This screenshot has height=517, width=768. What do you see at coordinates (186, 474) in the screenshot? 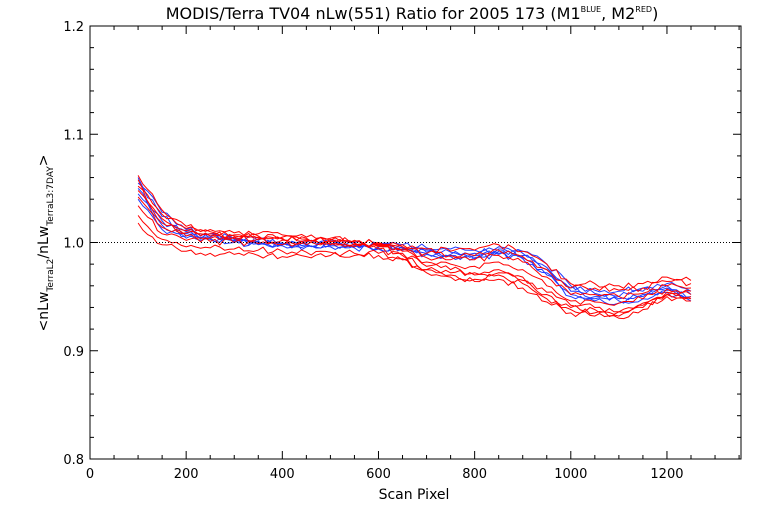
I see `x-tick-label: 200` at bounding box center [186, 474].